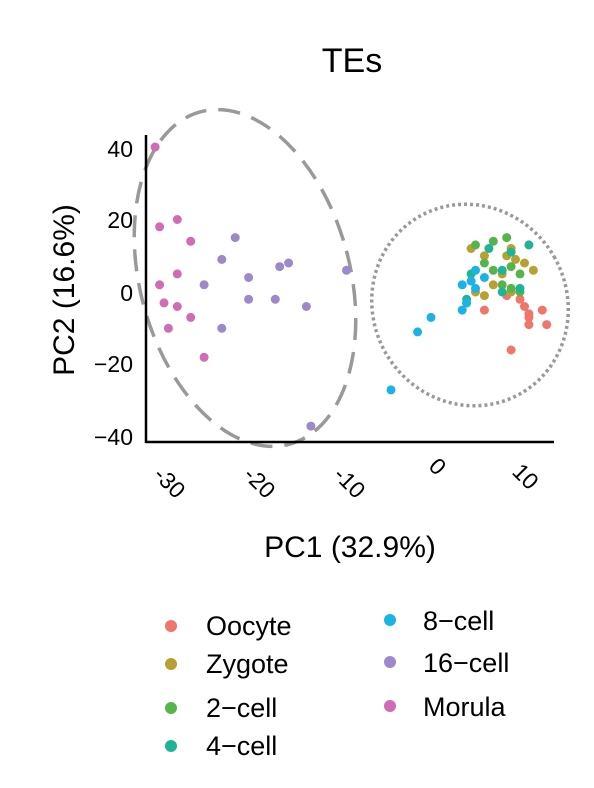  What do you see at coordinates (247, 664) in the screenshot?
I see `legend-label: Zygote` at bounding box center [247, 664].